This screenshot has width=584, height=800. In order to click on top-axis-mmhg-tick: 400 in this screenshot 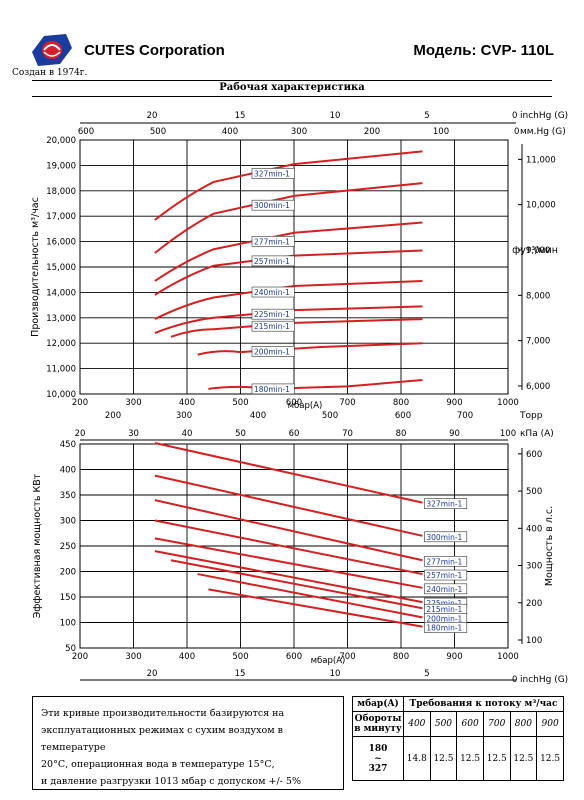, I will do `click(230, 132)`.